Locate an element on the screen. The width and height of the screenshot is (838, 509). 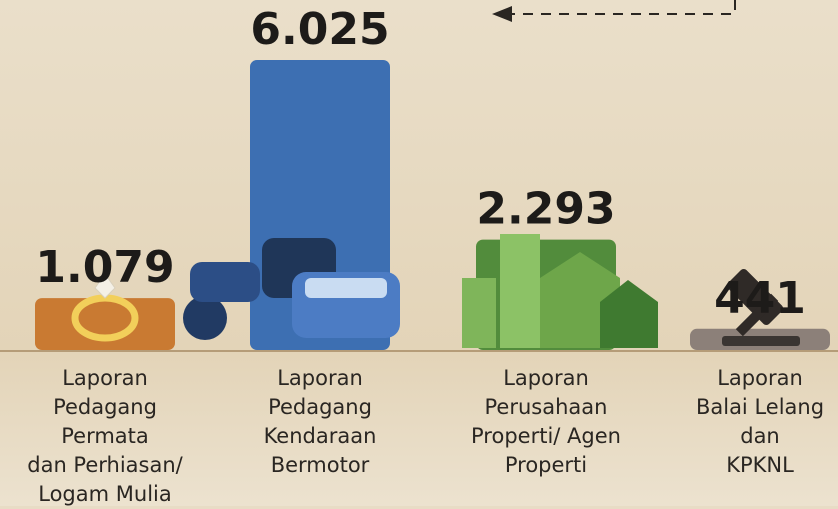
value-label: 2.293 is located at coordinates (545, 209).